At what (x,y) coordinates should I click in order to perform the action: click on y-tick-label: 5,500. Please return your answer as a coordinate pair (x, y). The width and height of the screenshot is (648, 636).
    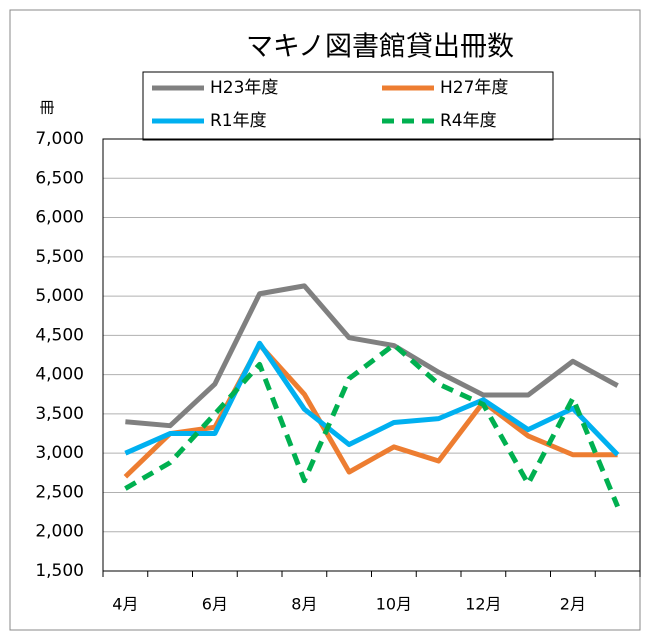
    Looking at the image, I should click on (59, 257).